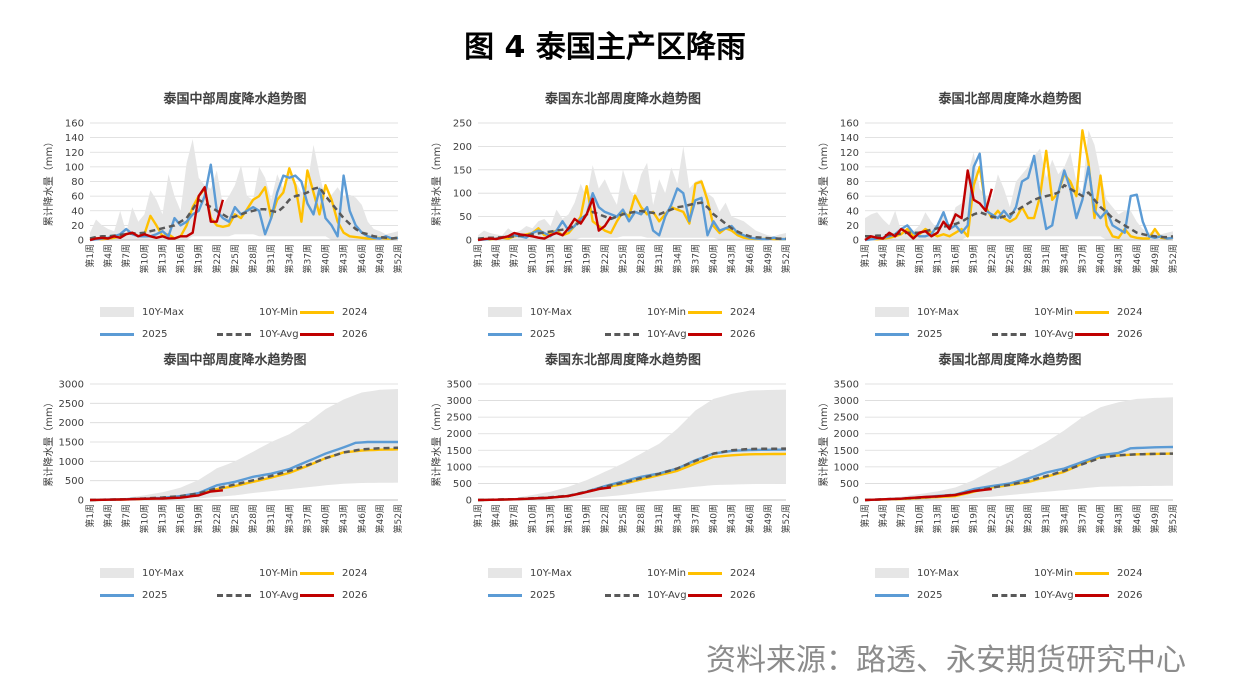  Describe the element at coordinates (462, 484) in the screenshot. I see `y-tick-label: 500` at that location.